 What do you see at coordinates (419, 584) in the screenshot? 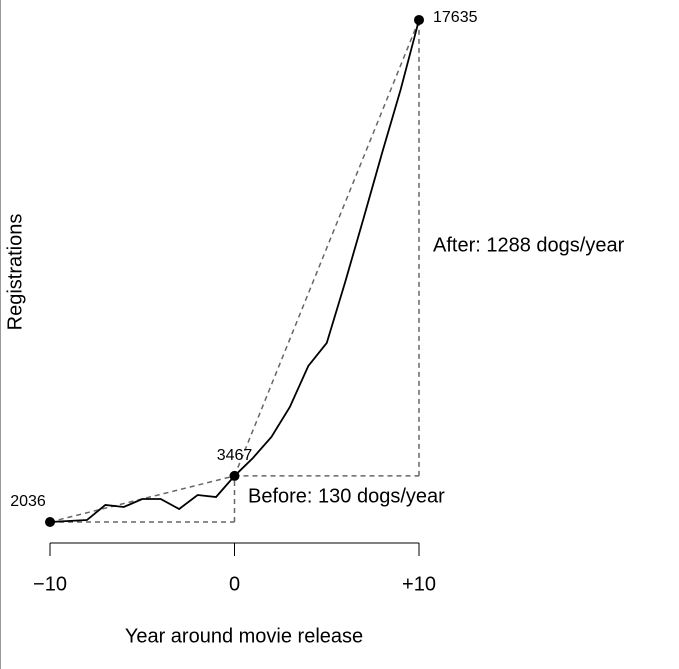
I see `x-tick-label: +10` at bounding box center [419, 584].